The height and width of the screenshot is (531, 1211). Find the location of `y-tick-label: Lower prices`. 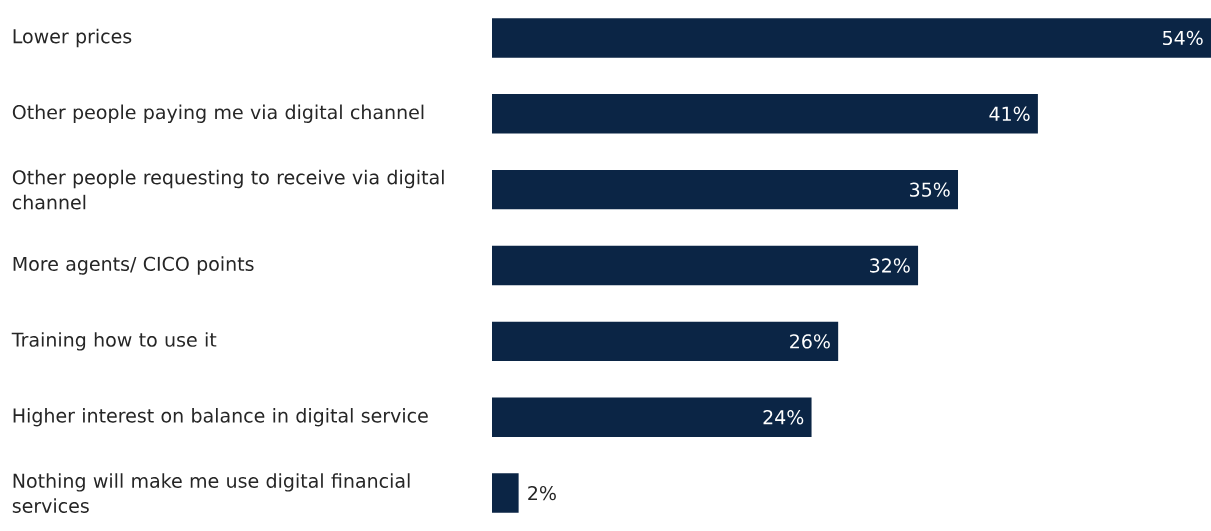

y-tick-label: Lower prices is located at coordinates (72, 38).